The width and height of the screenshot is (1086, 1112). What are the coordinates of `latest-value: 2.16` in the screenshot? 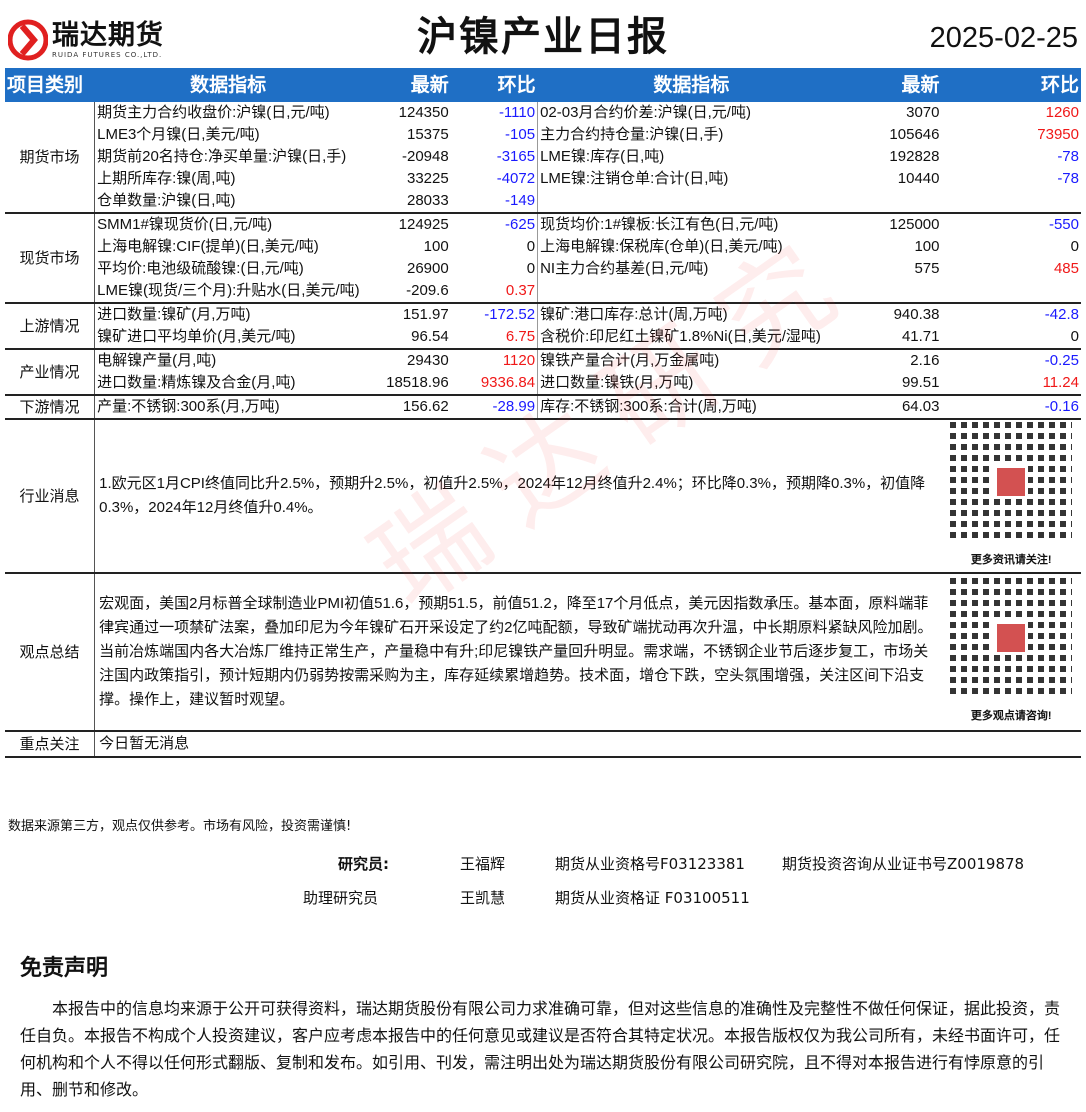 It's located at (893, 360).